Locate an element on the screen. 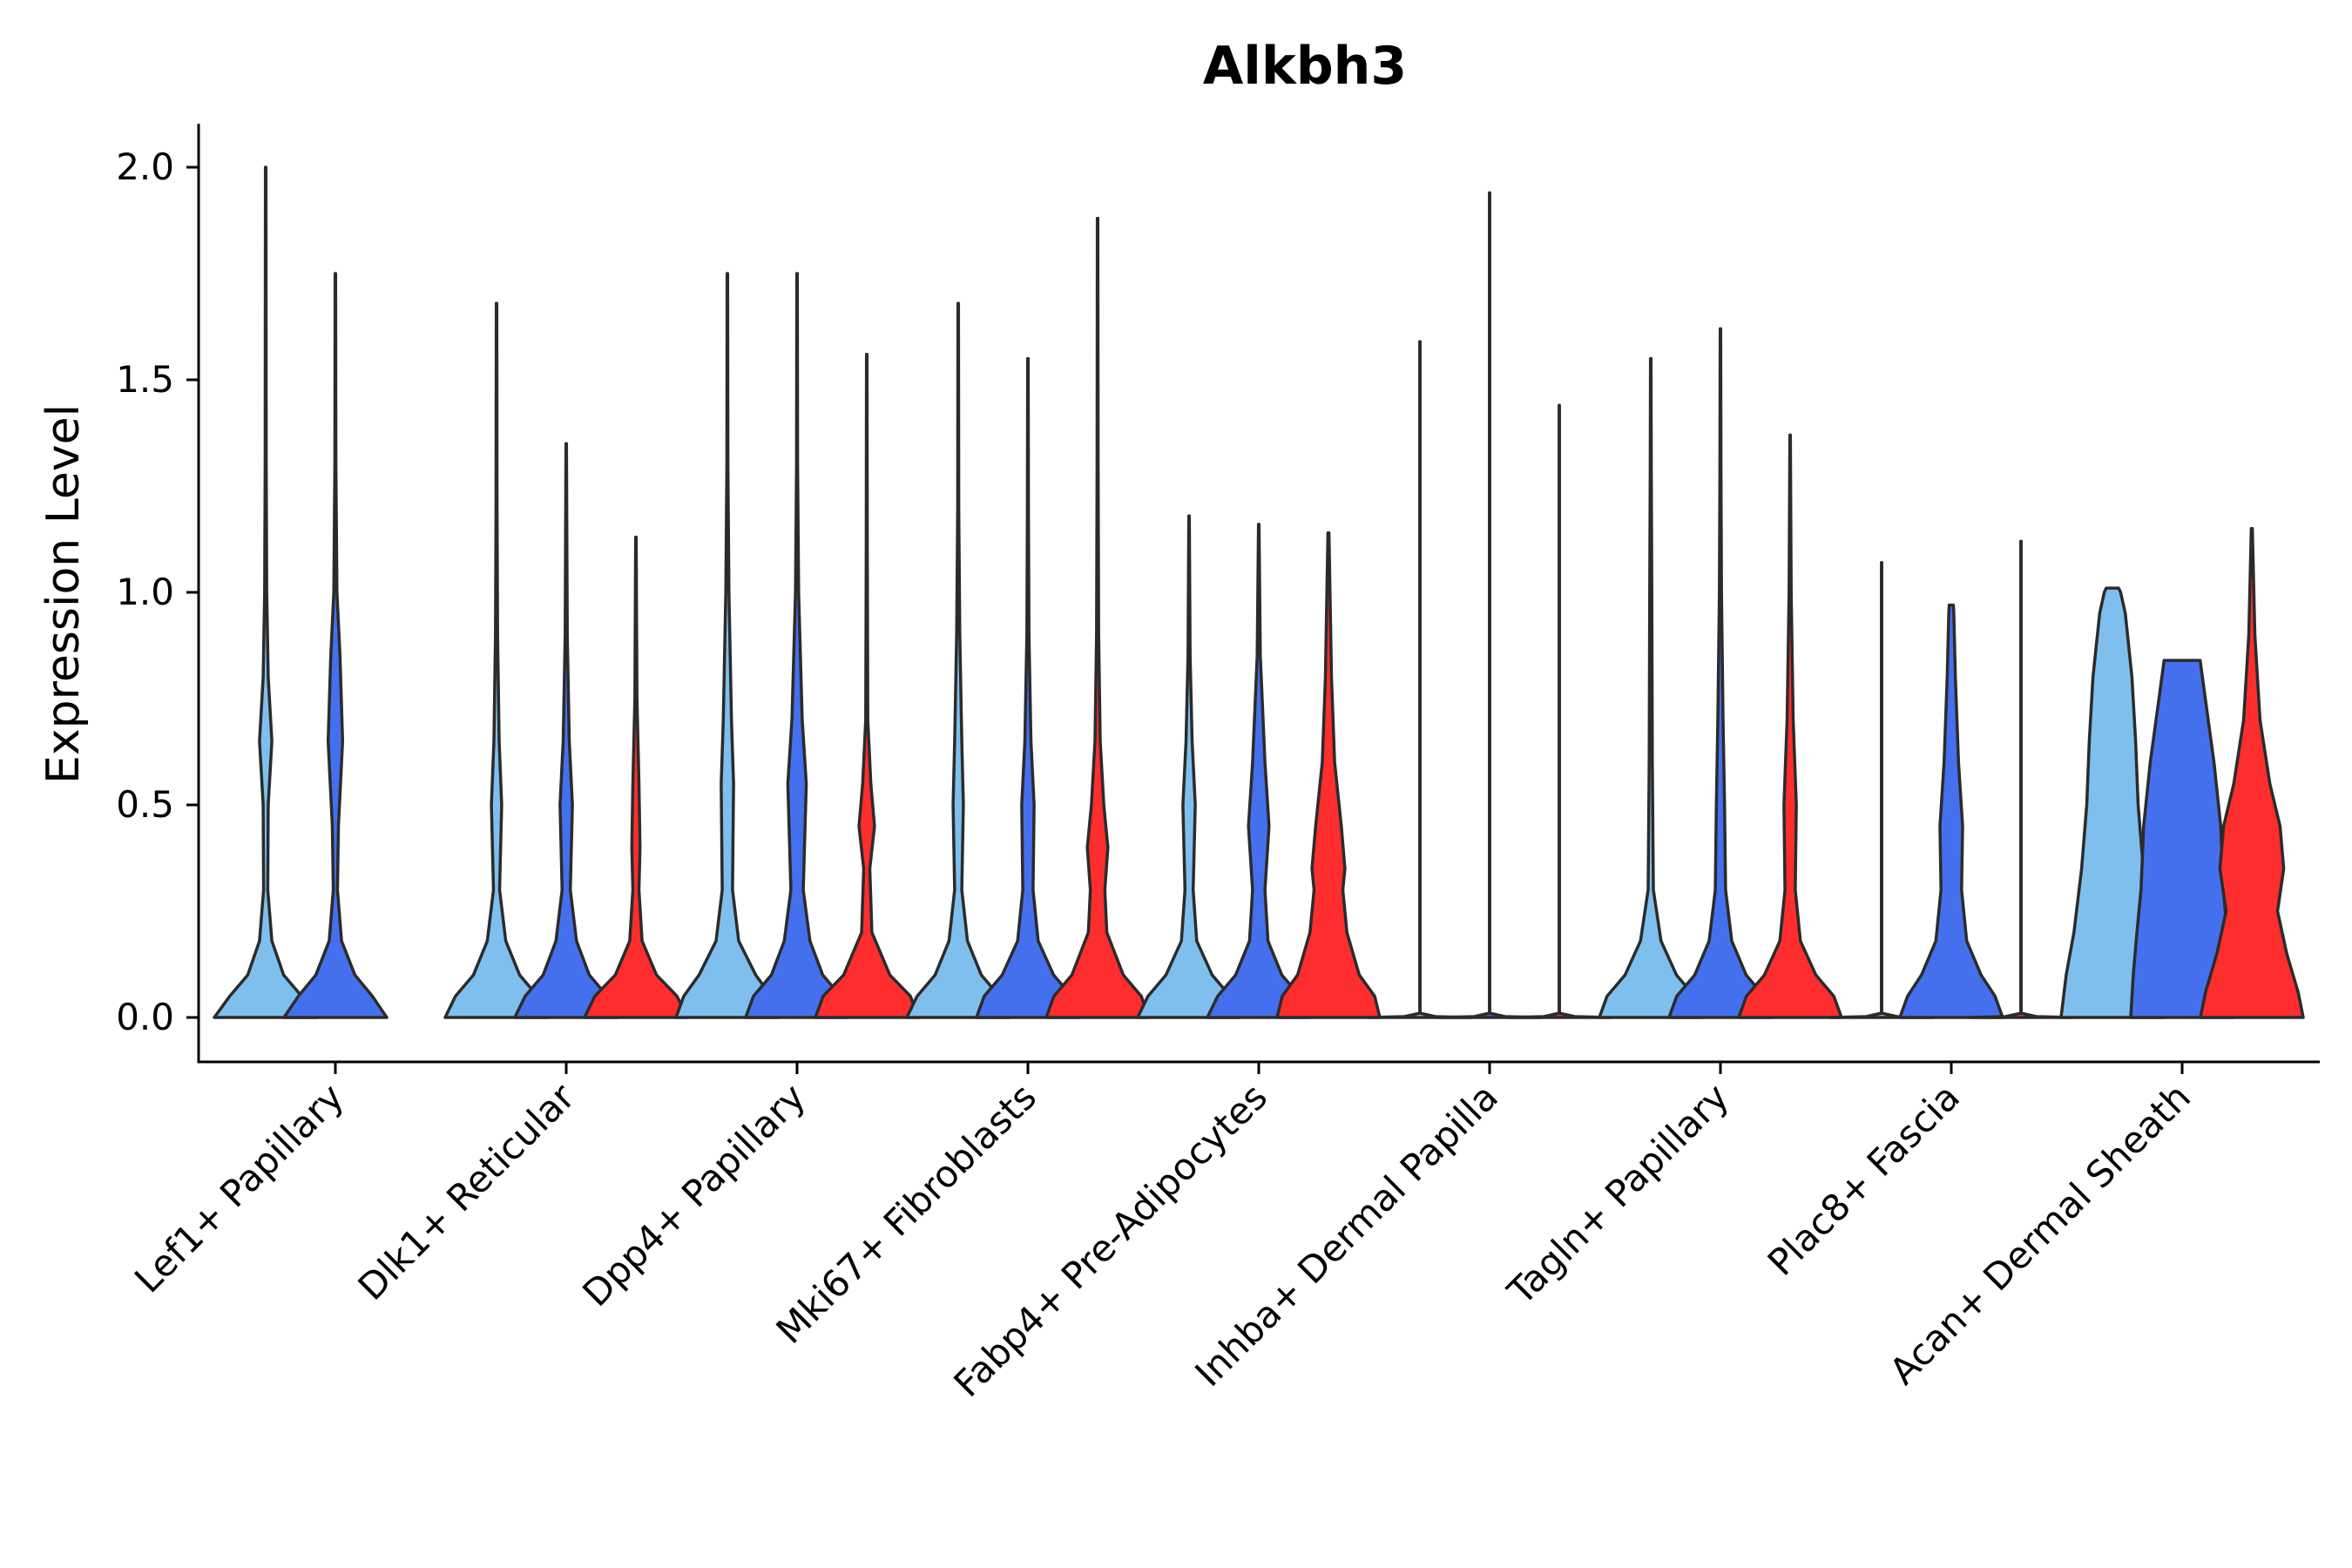 This screenshot has width=2352, height=1568. chart-title: Alkbh3 is located at coordinates (1305, 66).